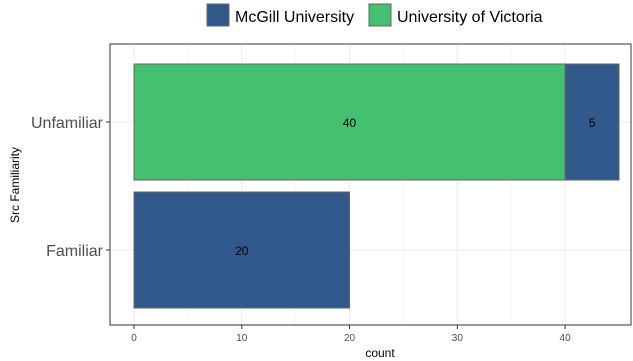 The width and height of the screenshot is (633, 361). I want to click on x-tick-label: 30, so click(458, 338).